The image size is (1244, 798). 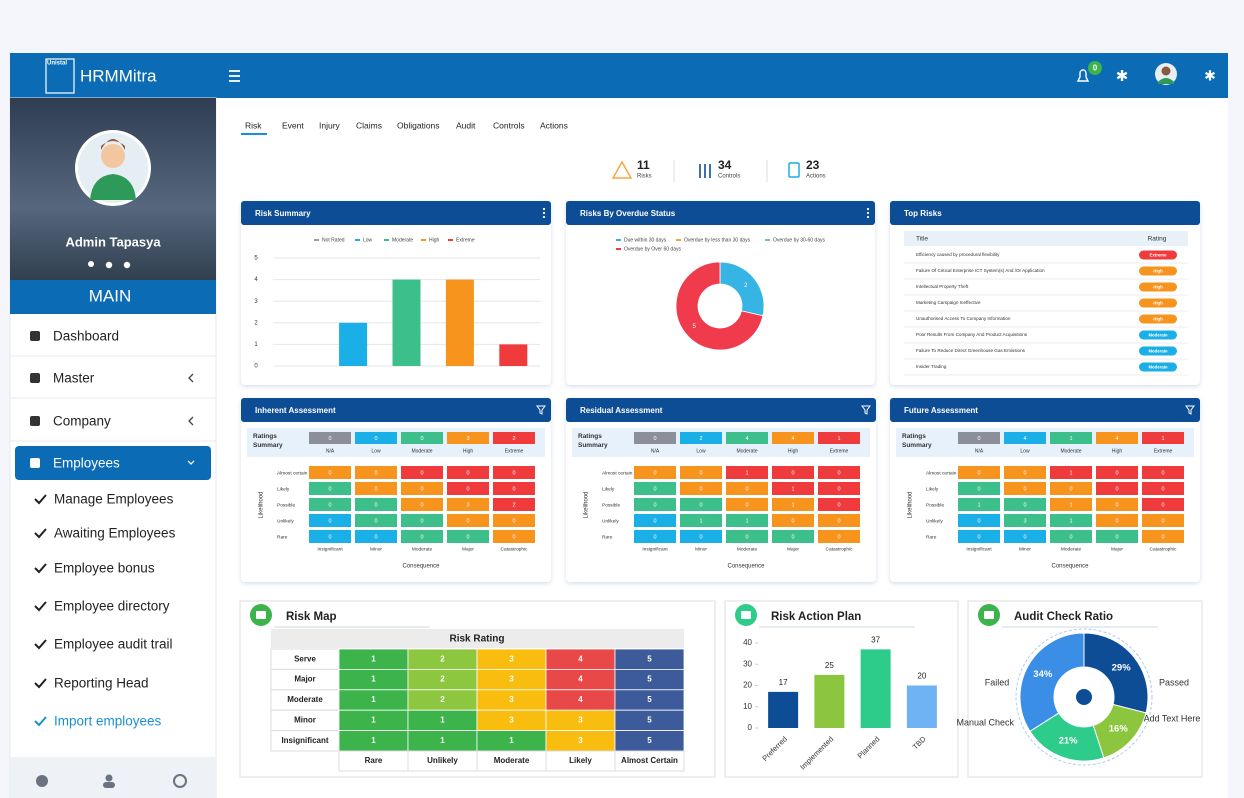 I want to click on slice-label: 16%, so click(x=1119, y=729).